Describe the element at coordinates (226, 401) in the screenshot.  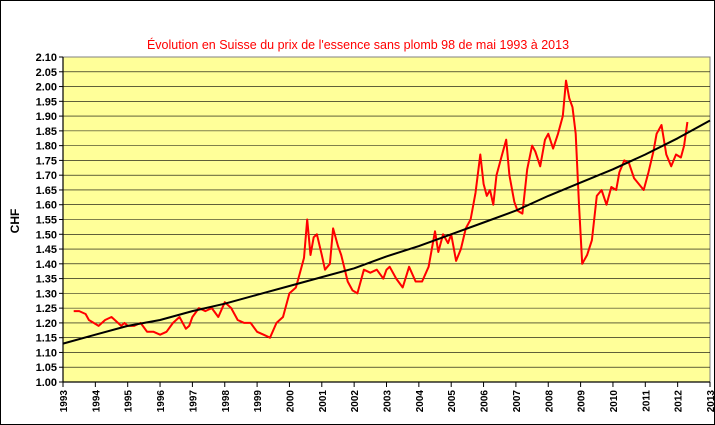
I see `x-tick-label: 1998` at that location.